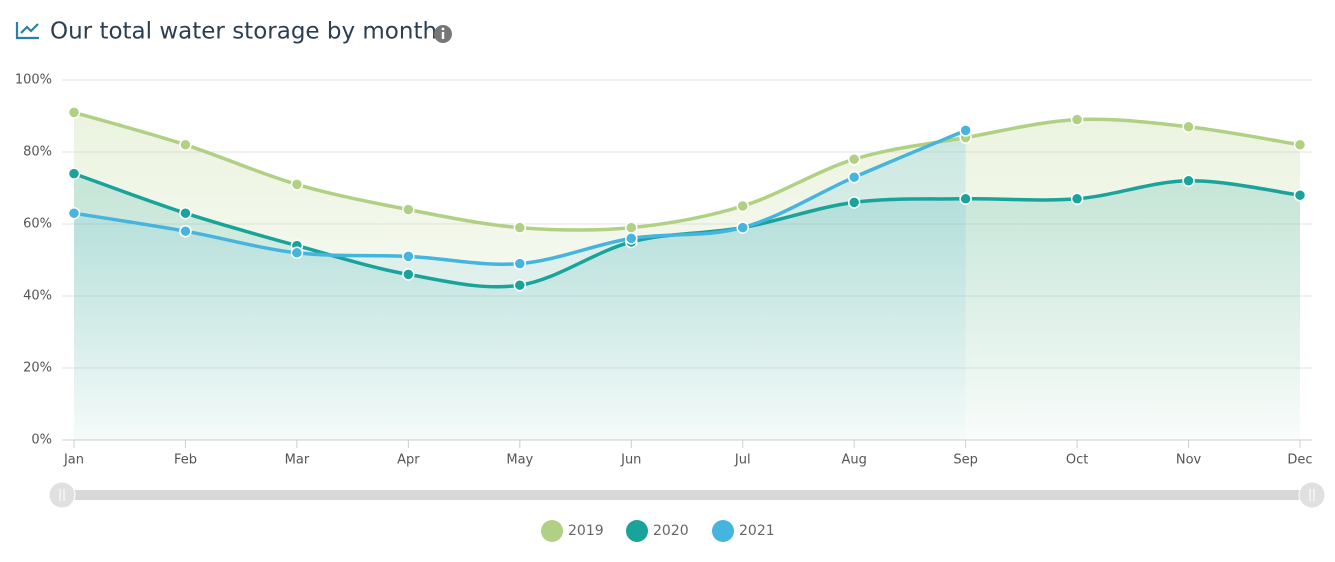 Image resolution: width=1335 pixels, height=562 pixels. Describe the element at coordinates (586, 531) in the screenshot. I see `legend-label: 2019` at that location.